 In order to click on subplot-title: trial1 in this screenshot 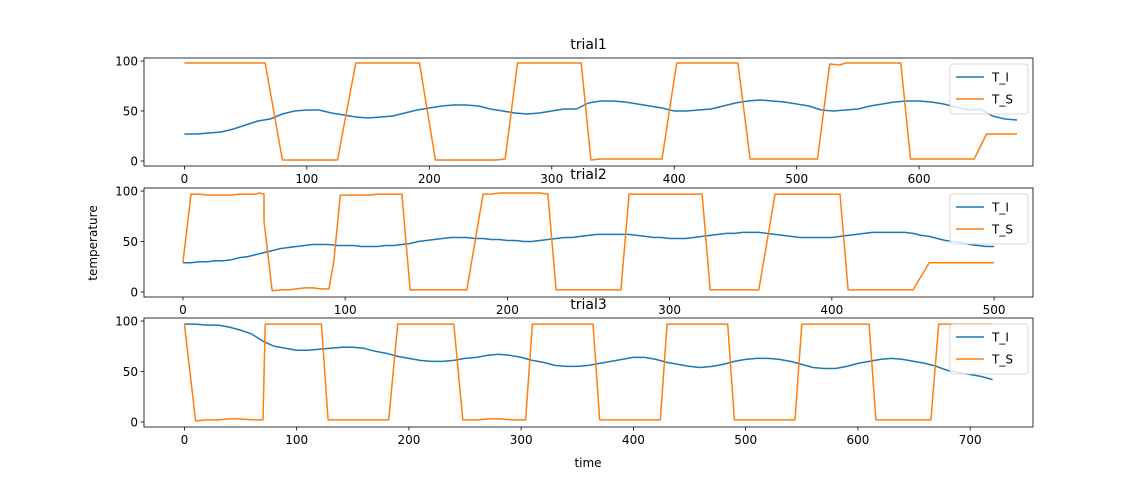, I will do `click(588, 45)`.